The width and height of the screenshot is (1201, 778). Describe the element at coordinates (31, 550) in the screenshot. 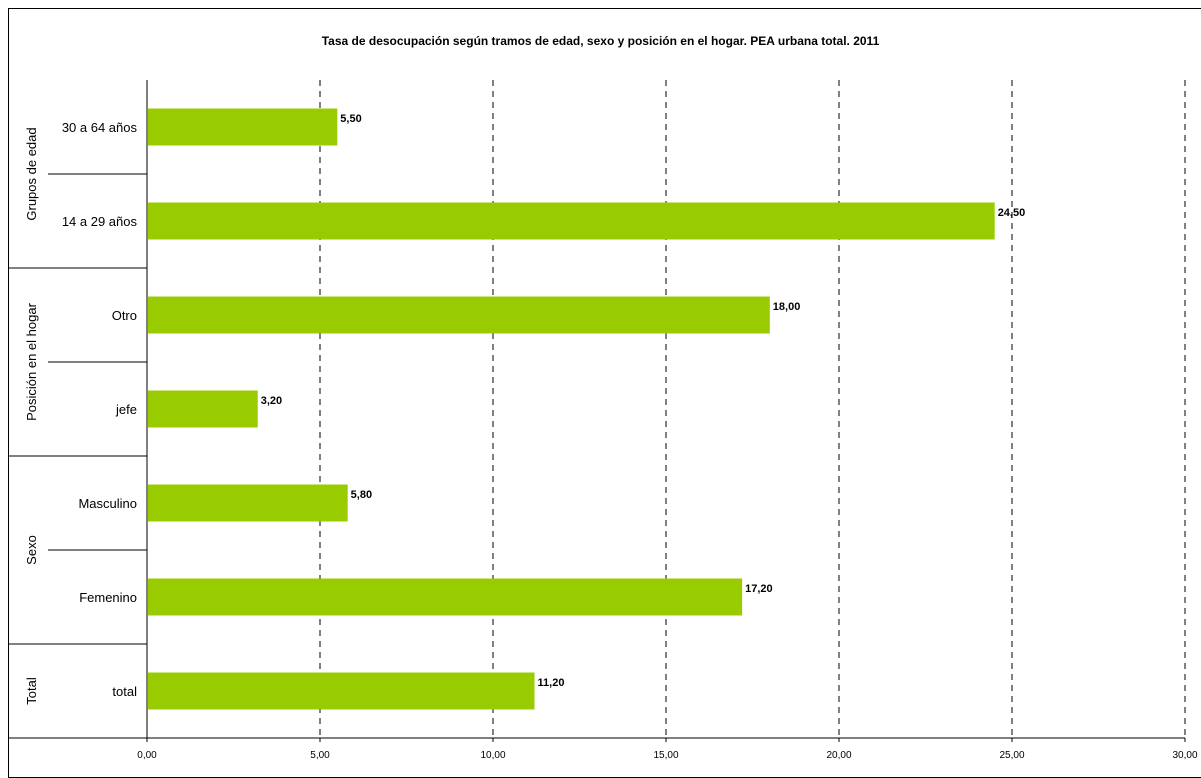

I see `group-label: Sexo` at that location.